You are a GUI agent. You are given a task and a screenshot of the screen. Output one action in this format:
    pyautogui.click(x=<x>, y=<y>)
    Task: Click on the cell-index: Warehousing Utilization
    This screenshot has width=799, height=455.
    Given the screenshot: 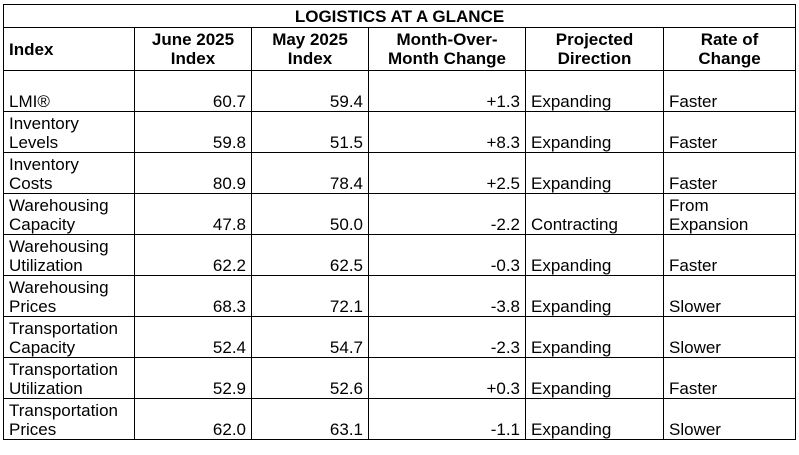 What is the action you would take?
    pyautogui.click(x=69, y=255)
    